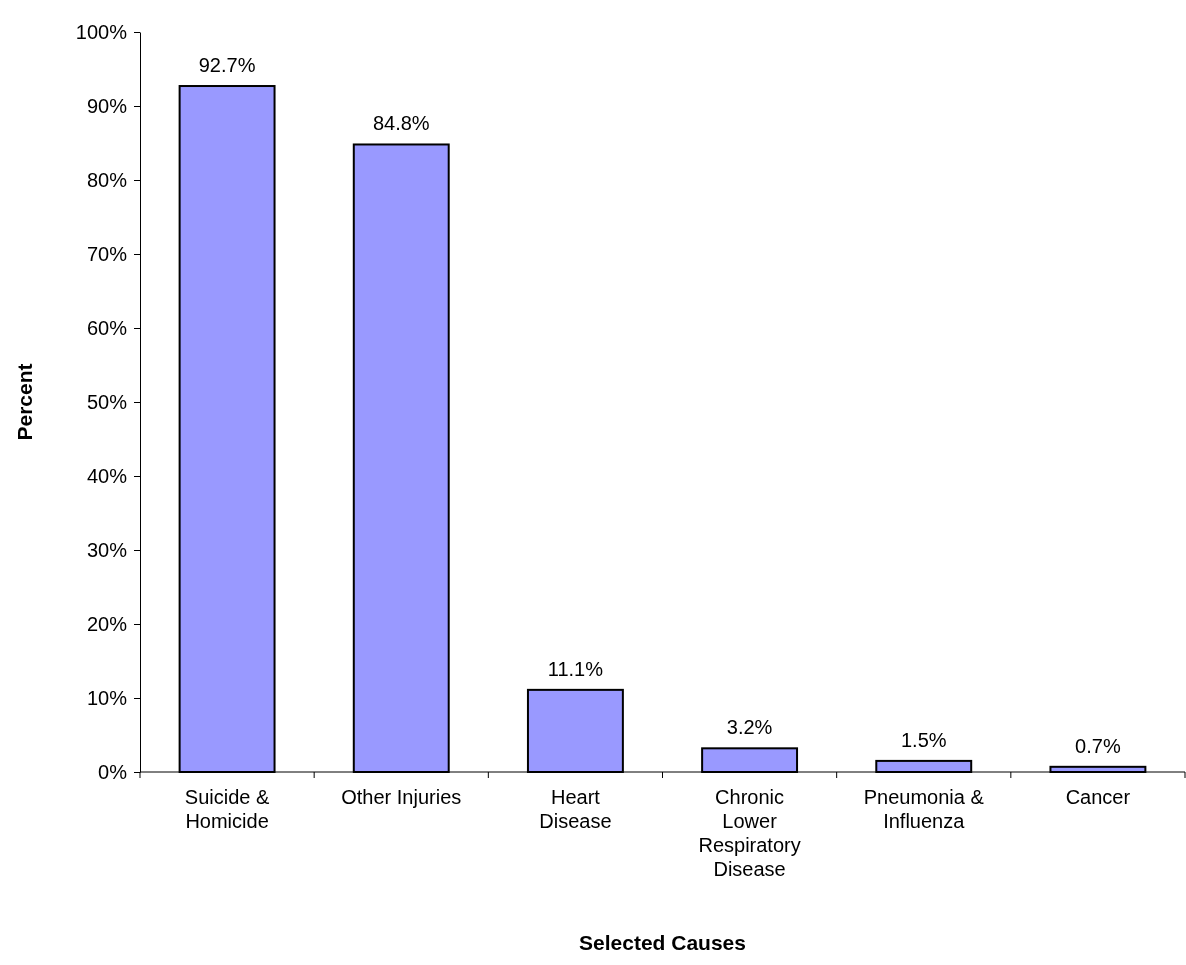 Image resolution: width=1186 pixels, height=965 pixels. Describe the element at coordinates (107, 549) in the screenshot. I see `y-tick-label: 30%` at that location.